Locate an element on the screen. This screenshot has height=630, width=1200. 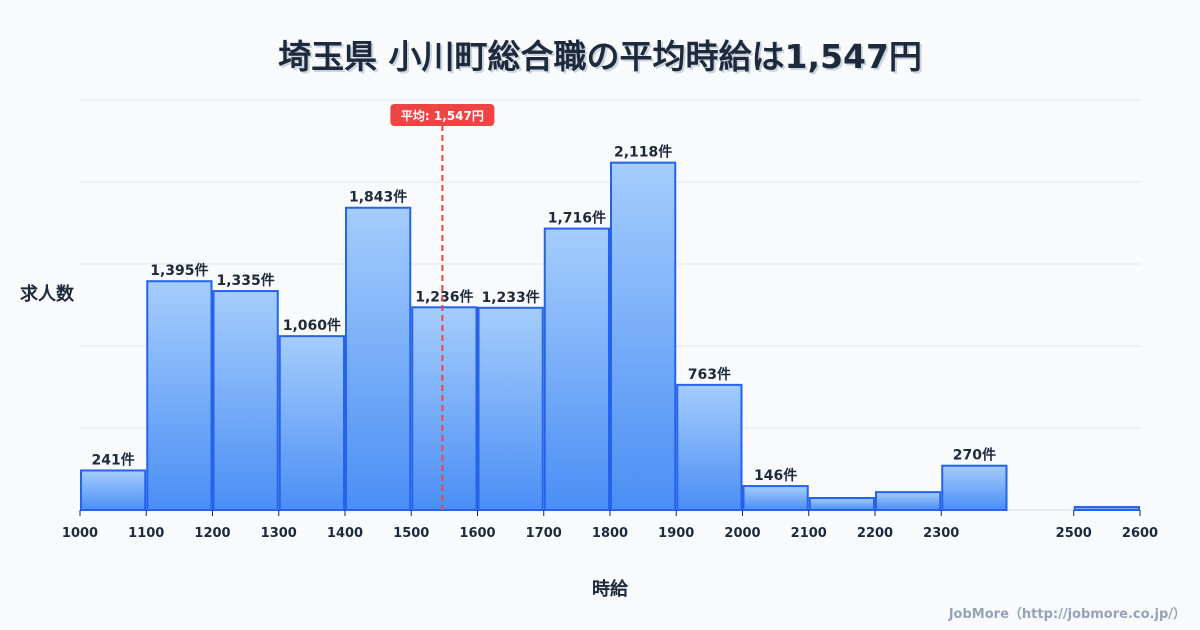
x-tick-label: 2100 is located at coordinates (809, 533).